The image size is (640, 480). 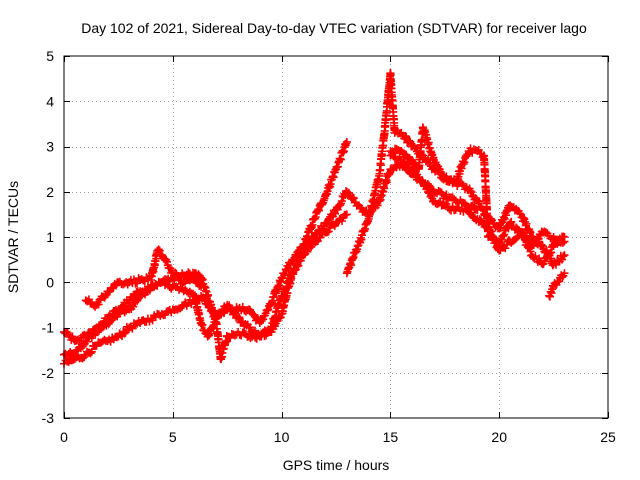 What do you see at coordinates (13, 237) in the screenshot?
I see `y-axis-label: SDTVAR / TECUs` at bounding box center [13, 237].